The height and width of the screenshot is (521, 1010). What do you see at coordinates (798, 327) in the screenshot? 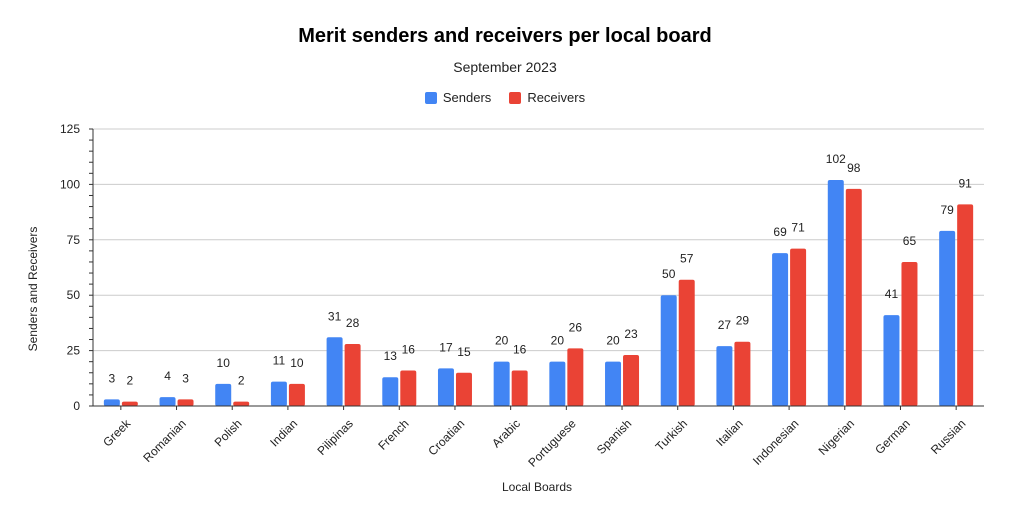
I see `bar-receivers-indonesian` at bounding box center [798, 327].